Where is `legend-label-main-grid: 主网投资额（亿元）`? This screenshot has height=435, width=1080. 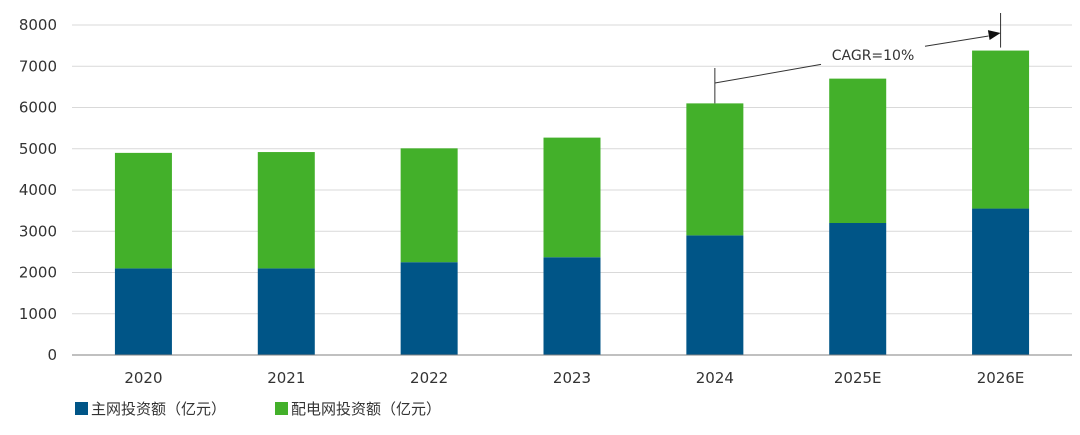
legend-label-main-grid: 主网投资额（亿元） is located at coordinates (158, 409).